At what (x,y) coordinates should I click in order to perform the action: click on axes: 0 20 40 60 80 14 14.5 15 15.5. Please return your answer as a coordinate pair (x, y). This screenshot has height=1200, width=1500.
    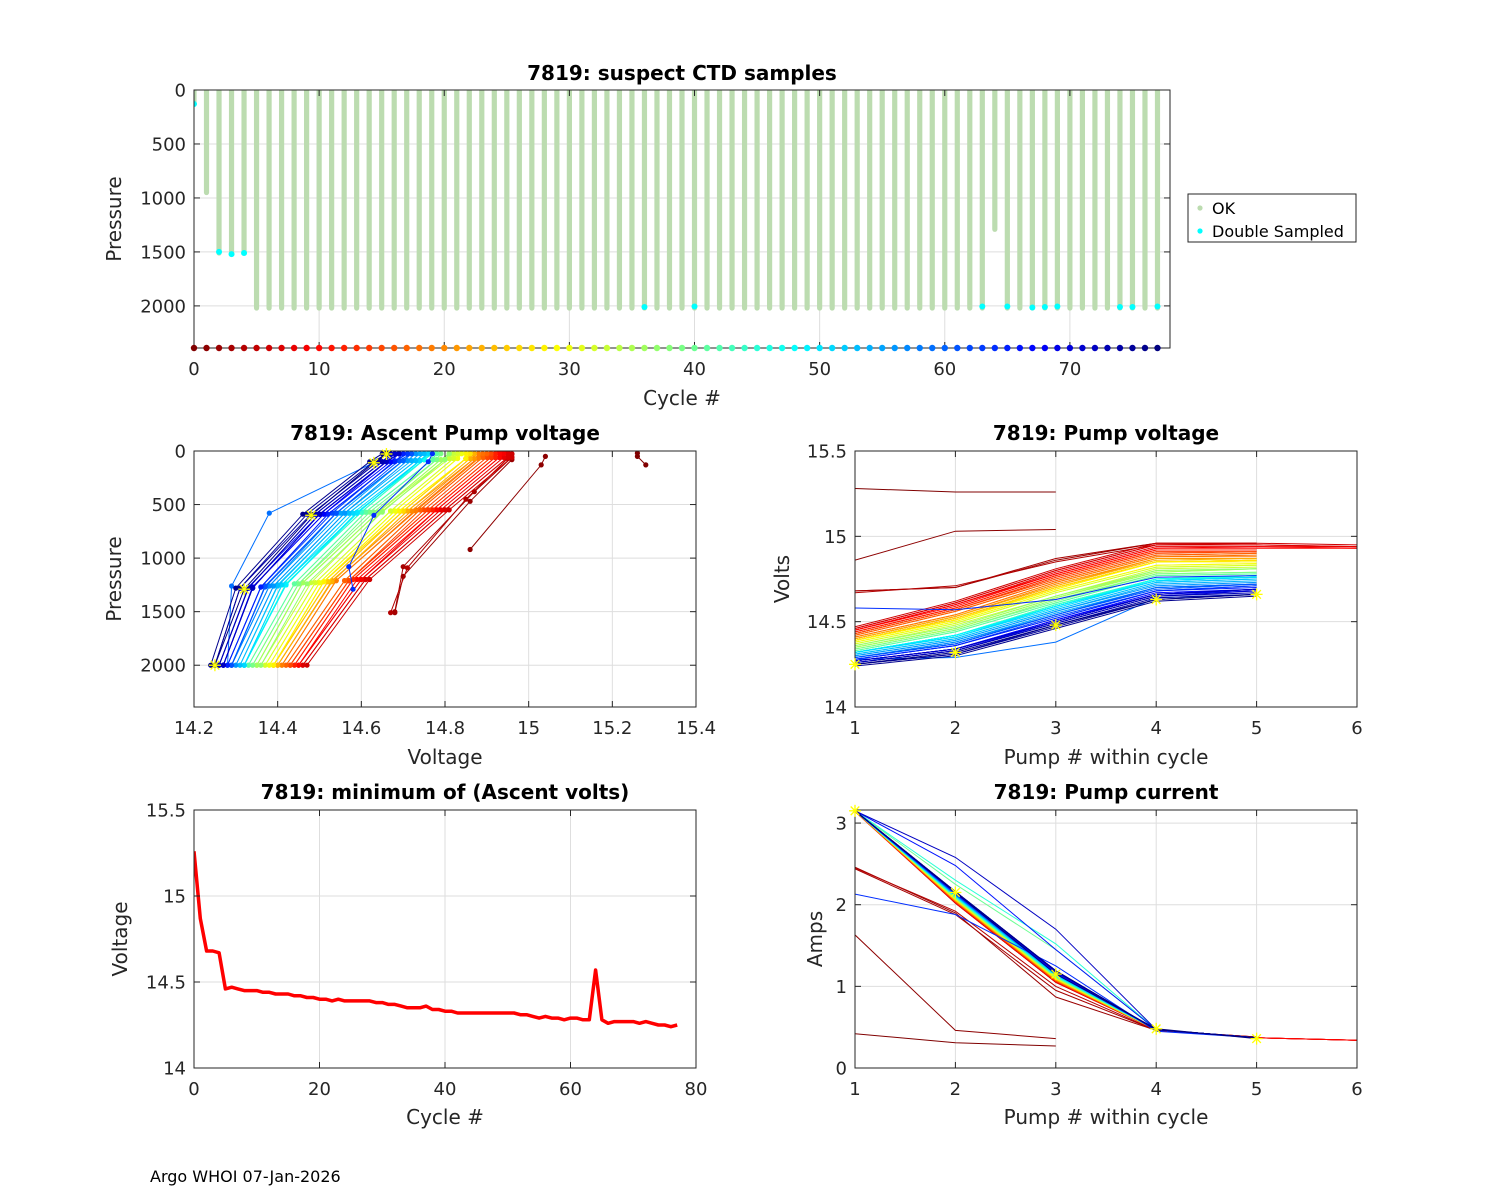
    Looking at the image, I should click on (427, 951).